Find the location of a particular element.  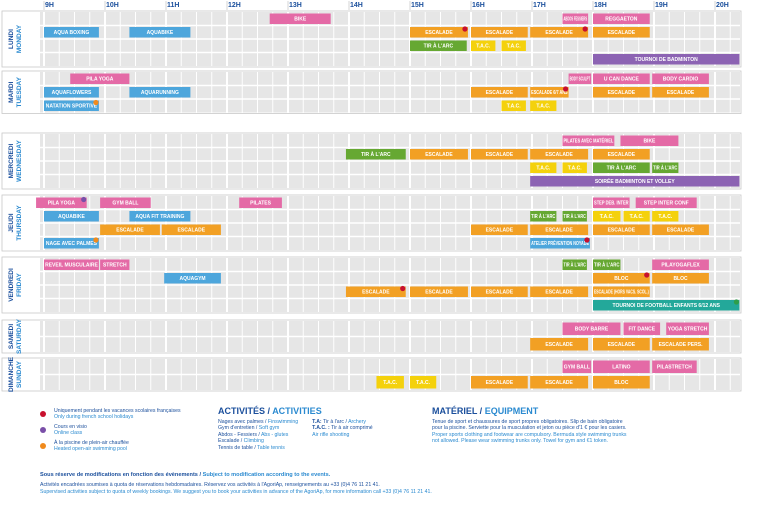

activity-label: SOIRÉE BADMINTON ET VOLLEY is located at coordinates (635, 181).